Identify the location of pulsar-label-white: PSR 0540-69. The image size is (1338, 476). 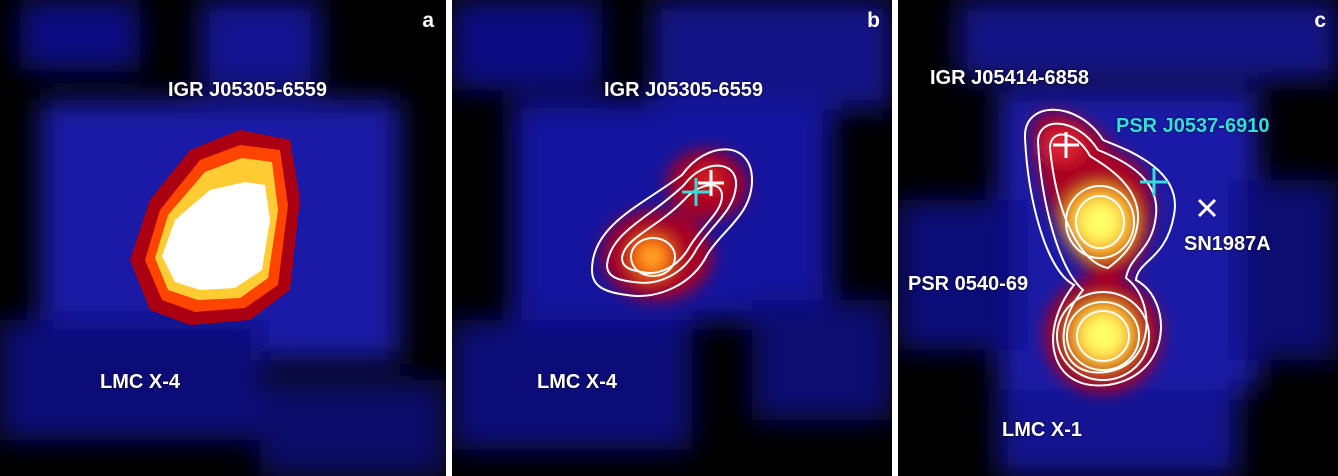
(968, 284).